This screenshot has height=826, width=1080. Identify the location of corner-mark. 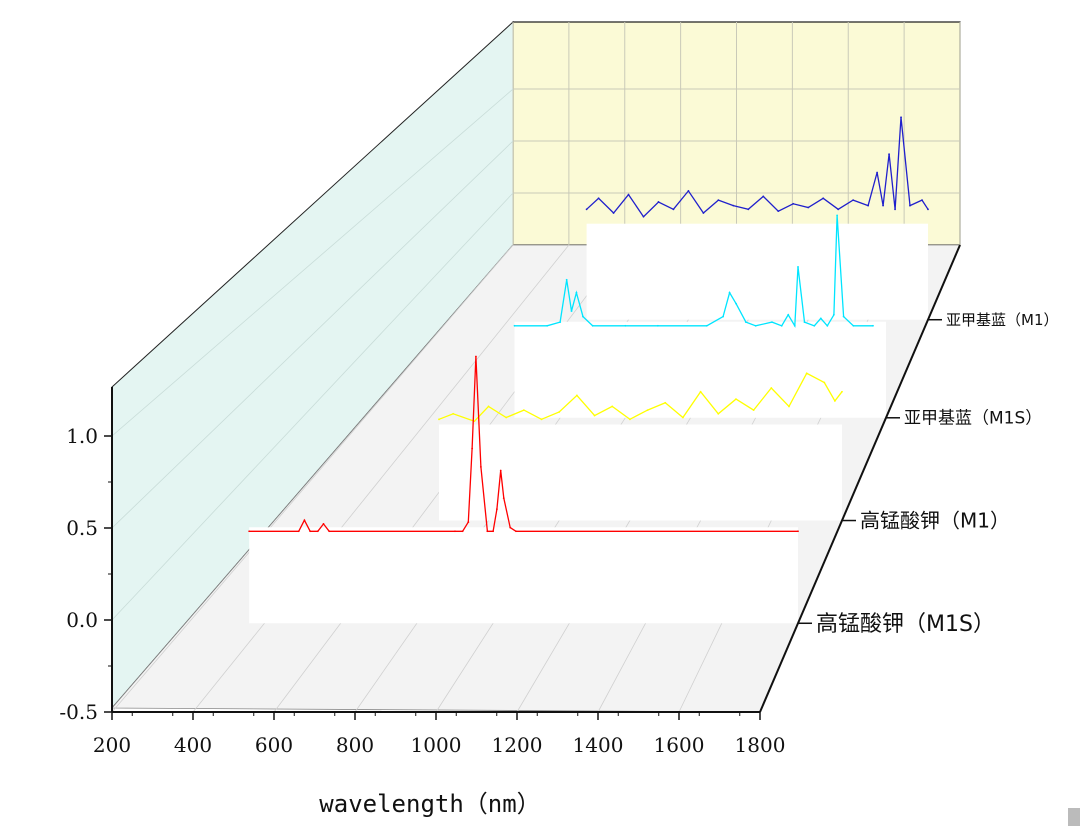
(1074, 817).